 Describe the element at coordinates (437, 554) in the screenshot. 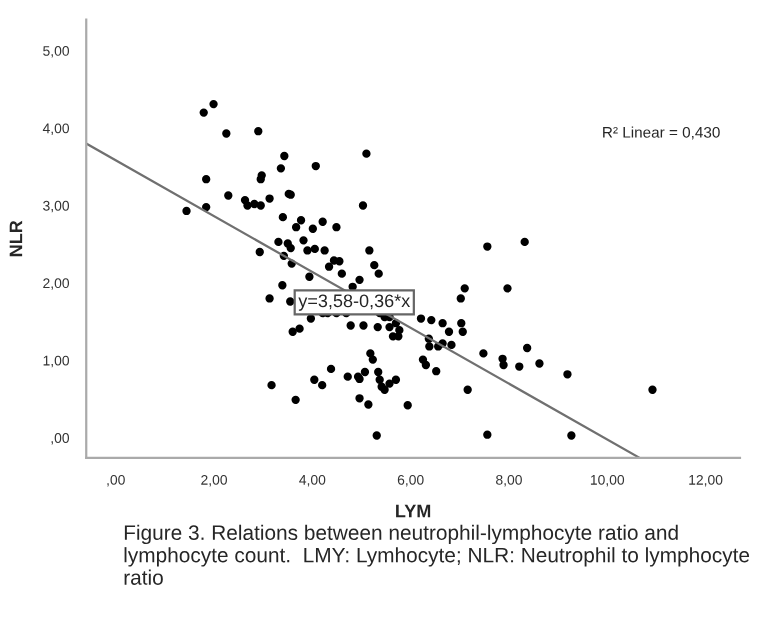

I see `caption: Figure 3. Relations between neutrophil-lymphocyte ratio and lymphocyte count. LMY: Lymhocyte; NLR: Neutrophil to lymphocyte ratio` at that location.